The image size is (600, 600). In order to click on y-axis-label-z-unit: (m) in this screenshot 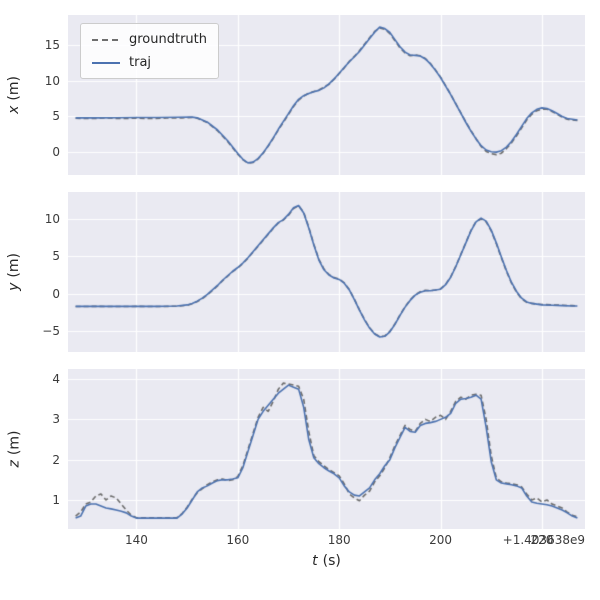, I will do `click(14, 443)`.